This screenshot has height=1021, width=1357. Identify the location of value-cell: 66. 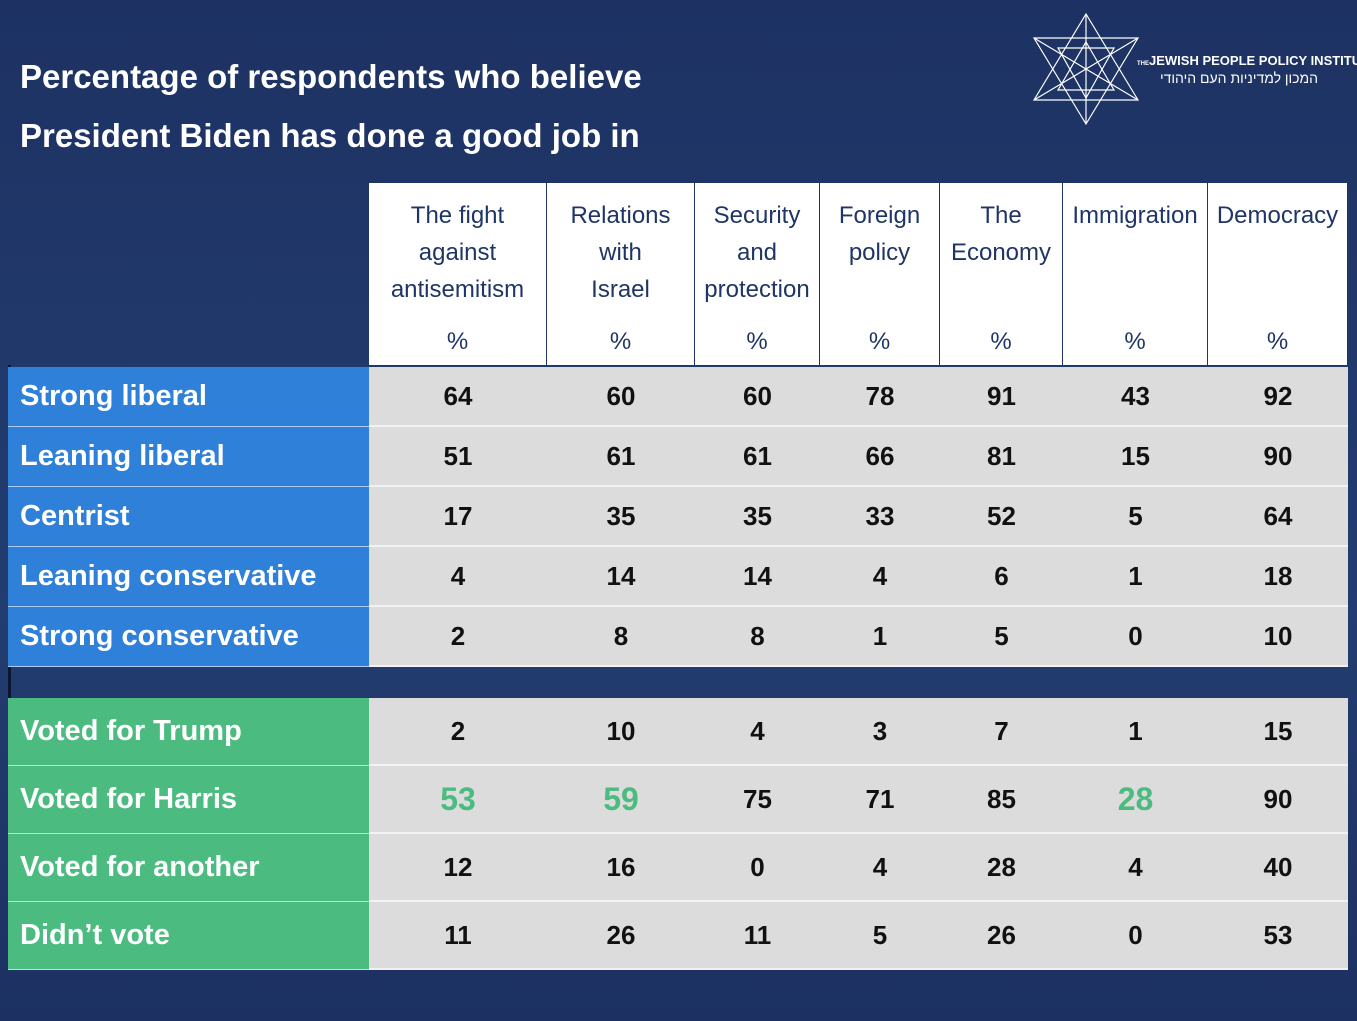
(880, 457).